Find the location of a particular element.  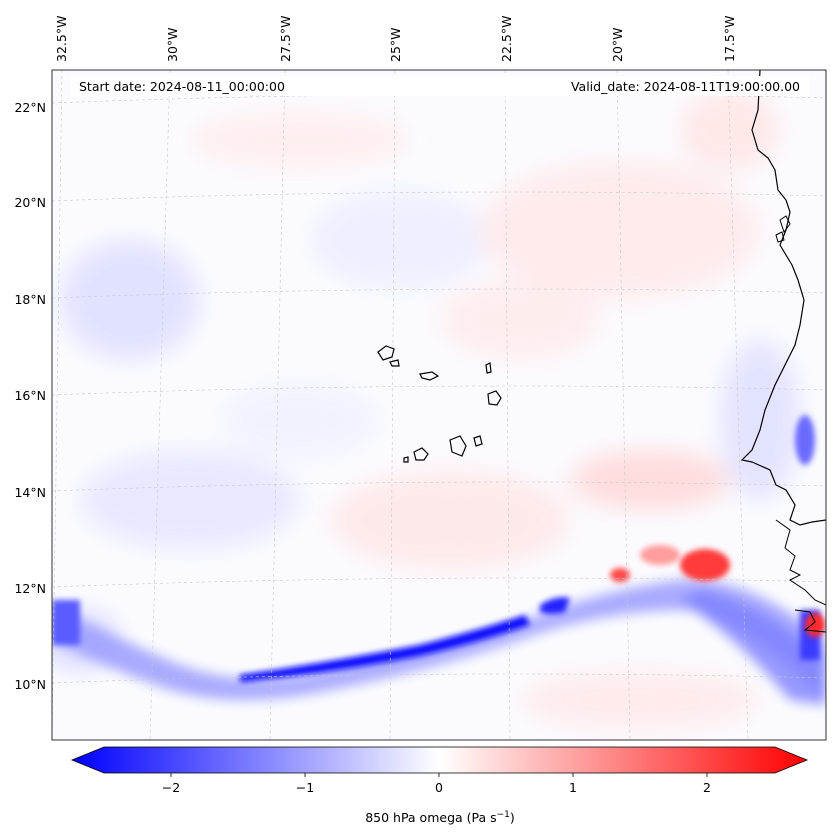

lat-label-16n: 16°N is located at coordinates (30, 395).